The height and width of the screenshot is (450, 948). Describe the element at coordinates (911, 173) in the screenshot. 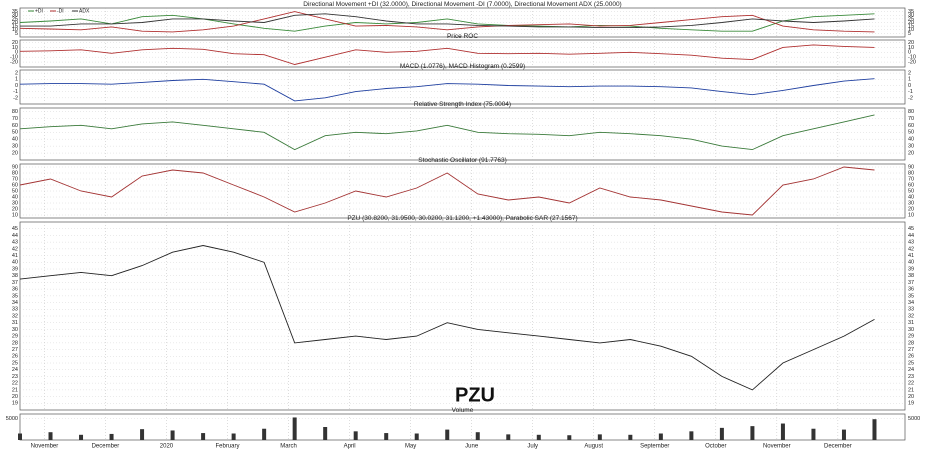

I see `y-tick-label: 80` at that location.